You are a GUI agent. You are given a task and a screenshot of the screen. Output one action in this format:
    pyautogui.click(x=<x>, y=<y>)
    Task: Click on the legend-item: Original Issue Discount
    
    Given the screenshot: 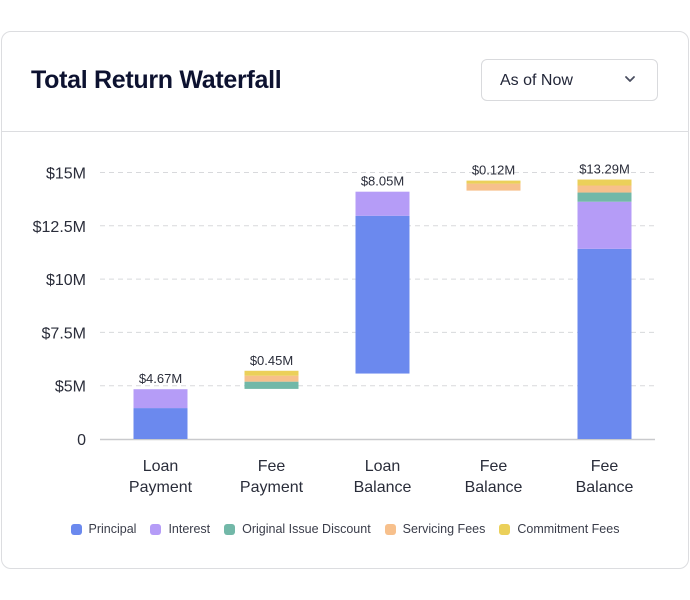 What is the action you would take?
    pyautogui.click(x=297, y=529)
    